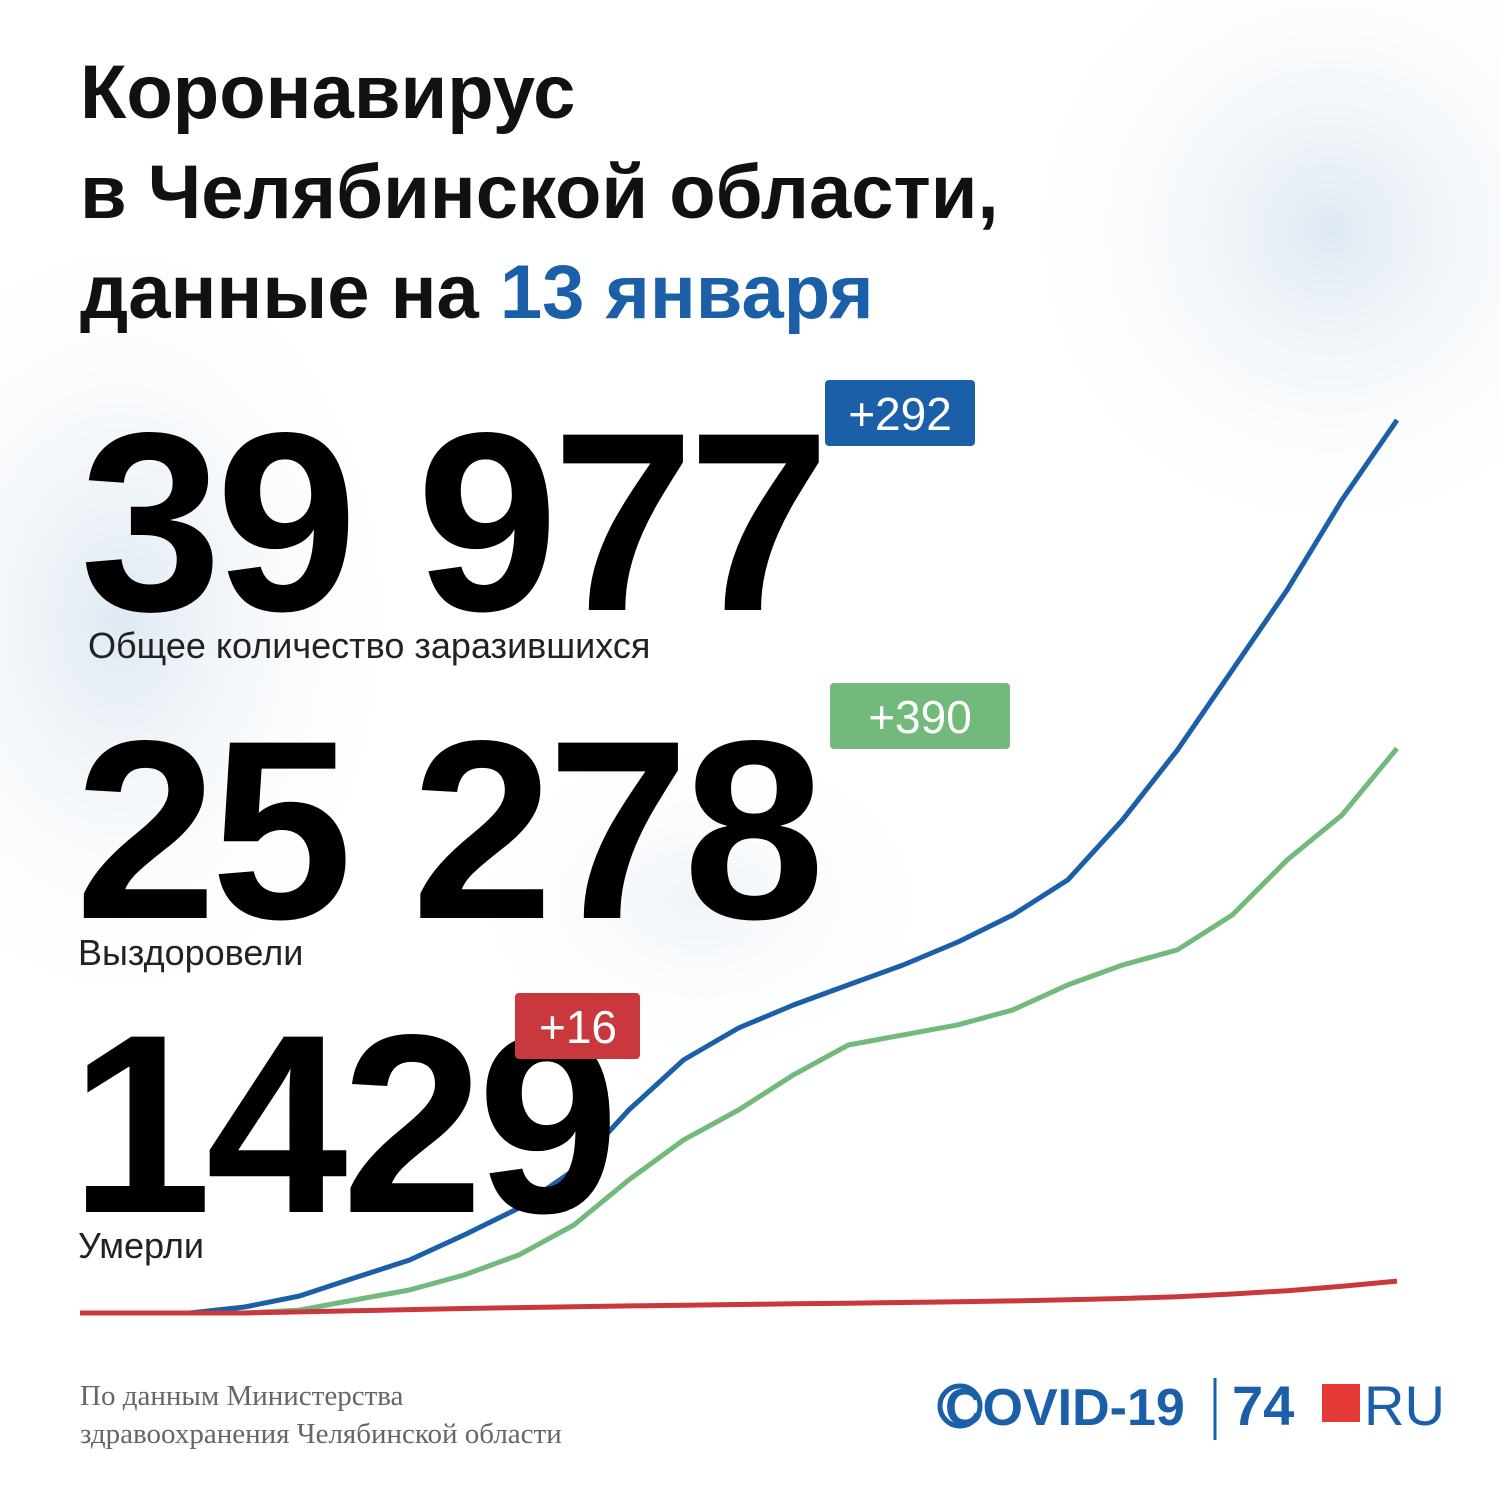  What do you see at coordinates (1065, 1408) in the screenshot?
I see `logo-covid: COVID-19` at bounding box center [1065, 1408].